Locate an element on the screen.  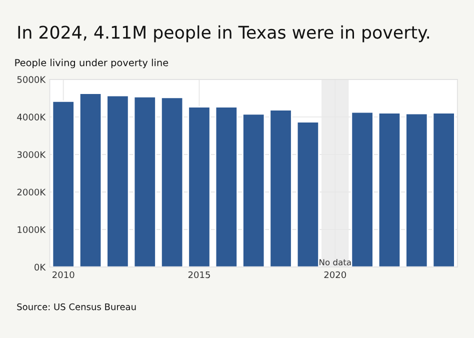
x-tick-label: 2010 is located at coordinates (63, 274).